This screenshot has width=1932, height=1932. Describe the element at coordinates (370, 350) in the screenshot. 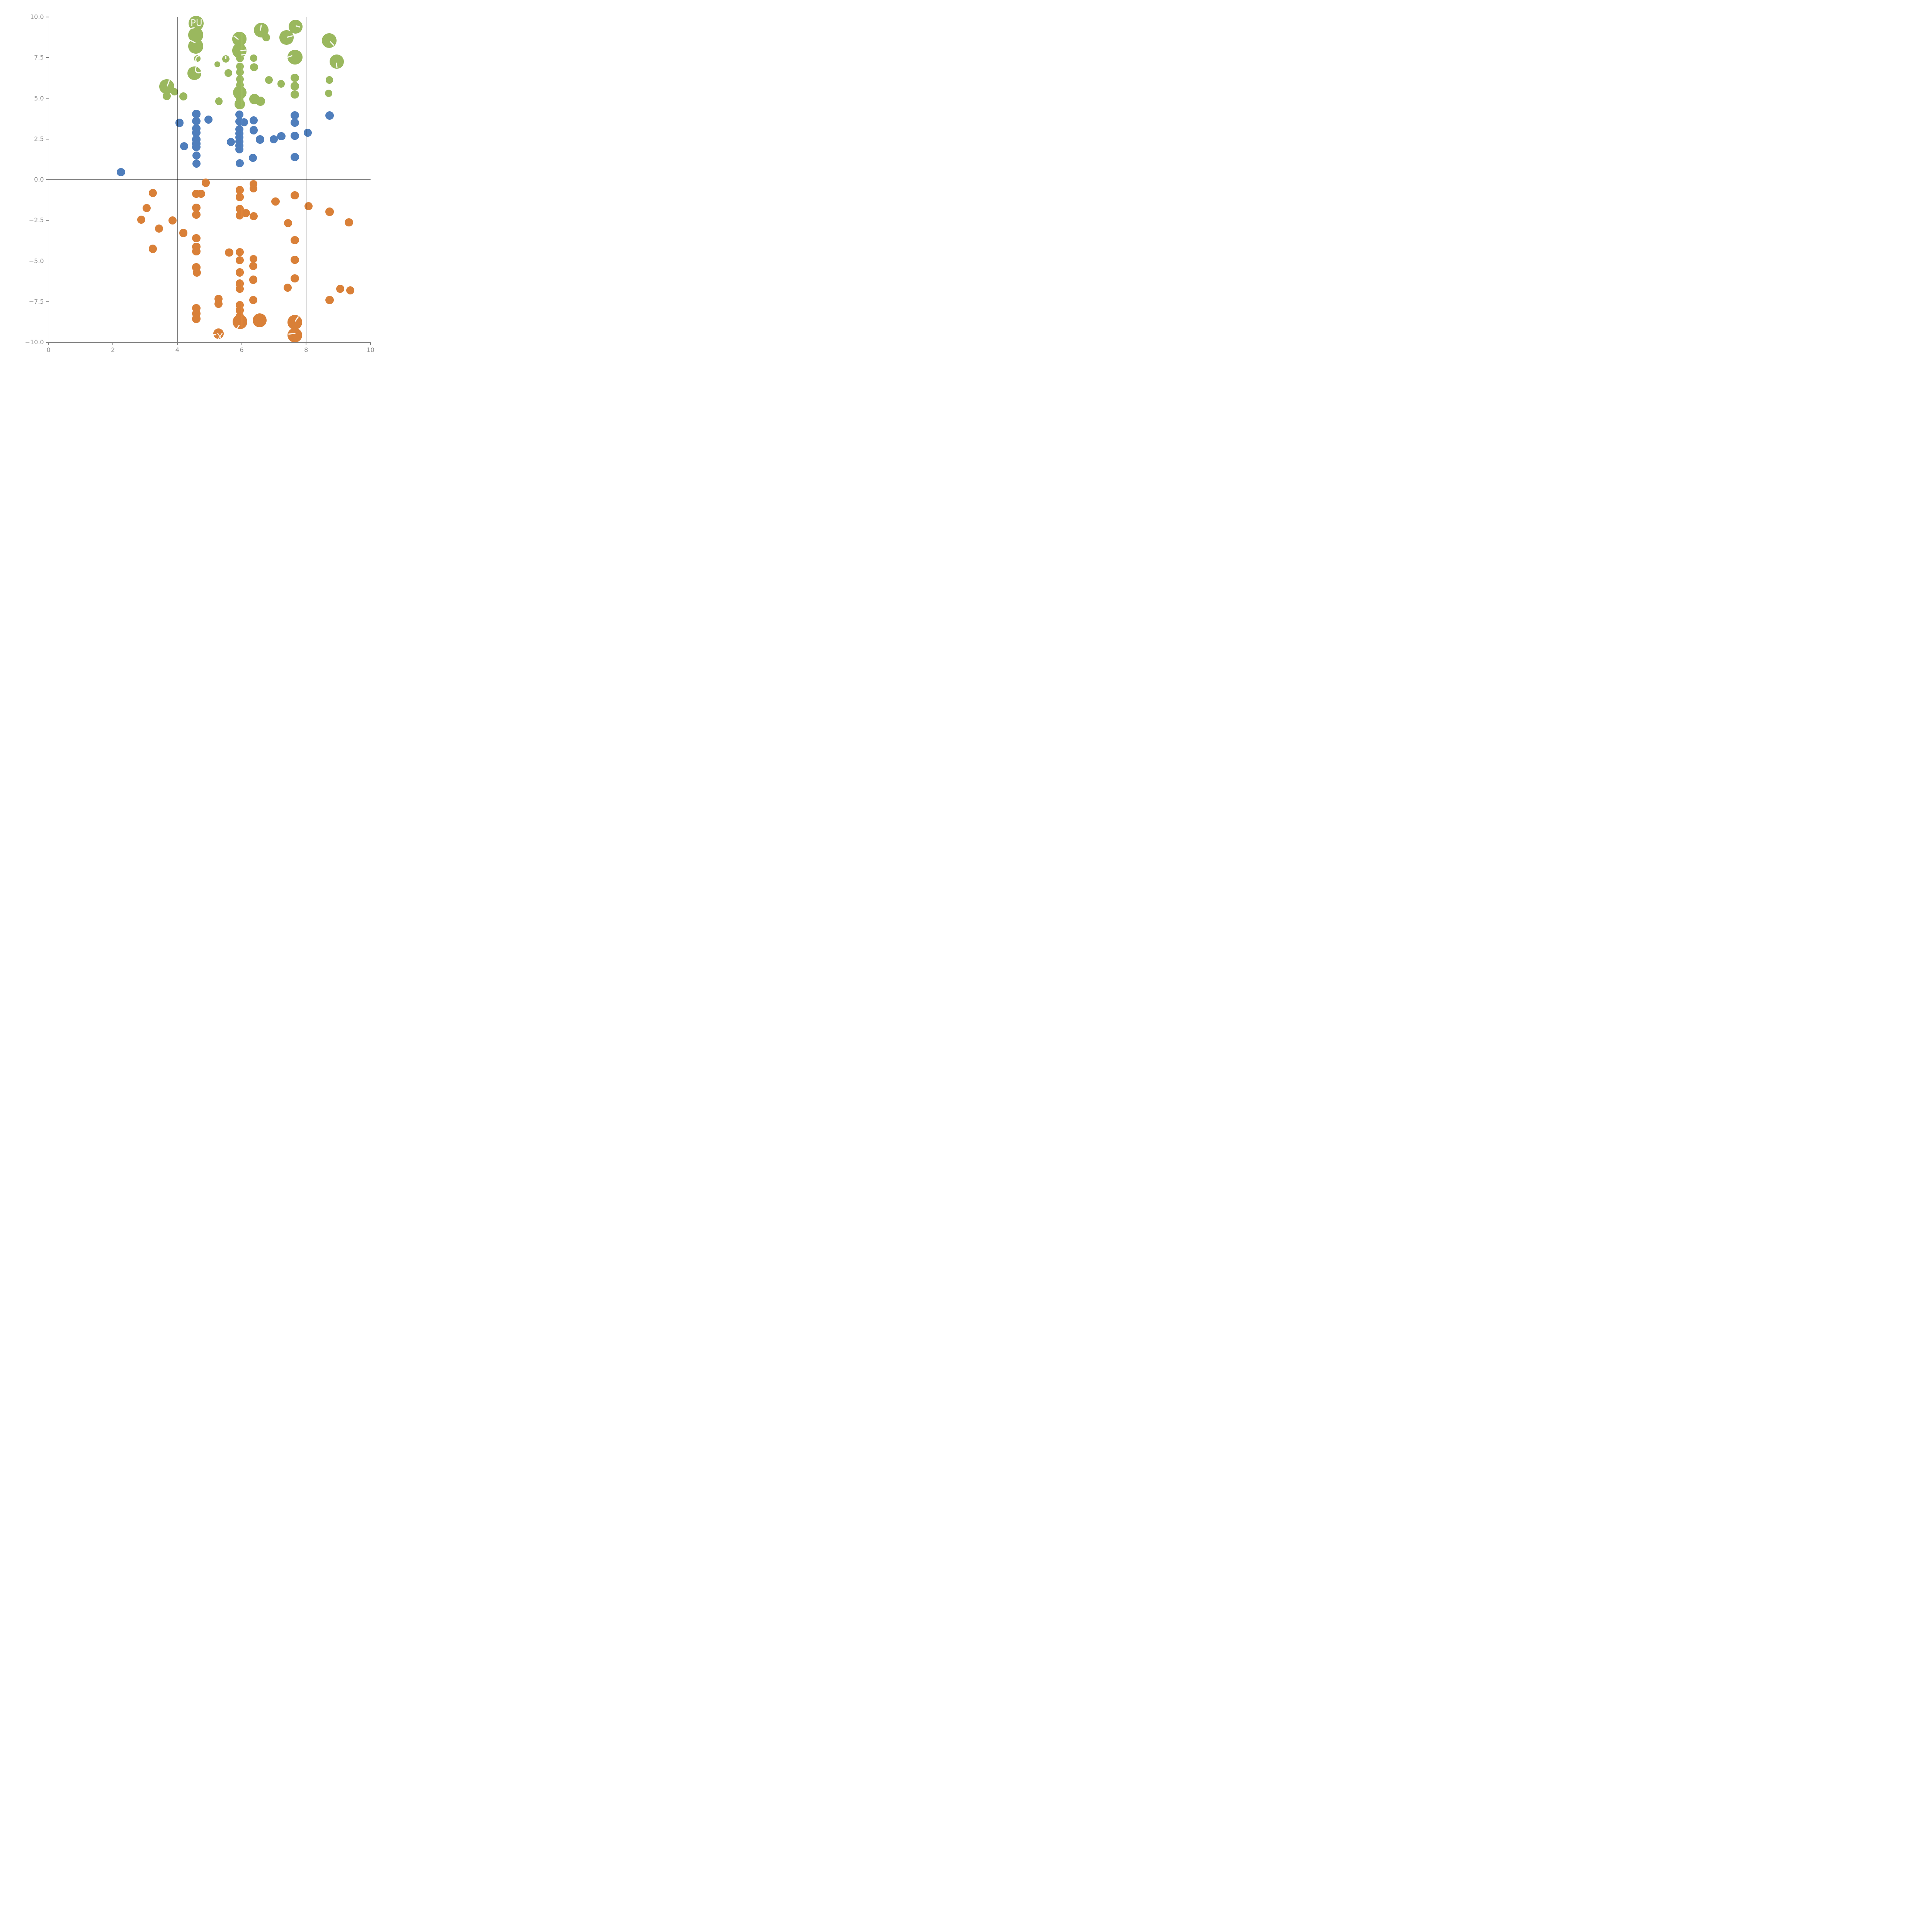

I see `x-tick-label: 10` at that location.